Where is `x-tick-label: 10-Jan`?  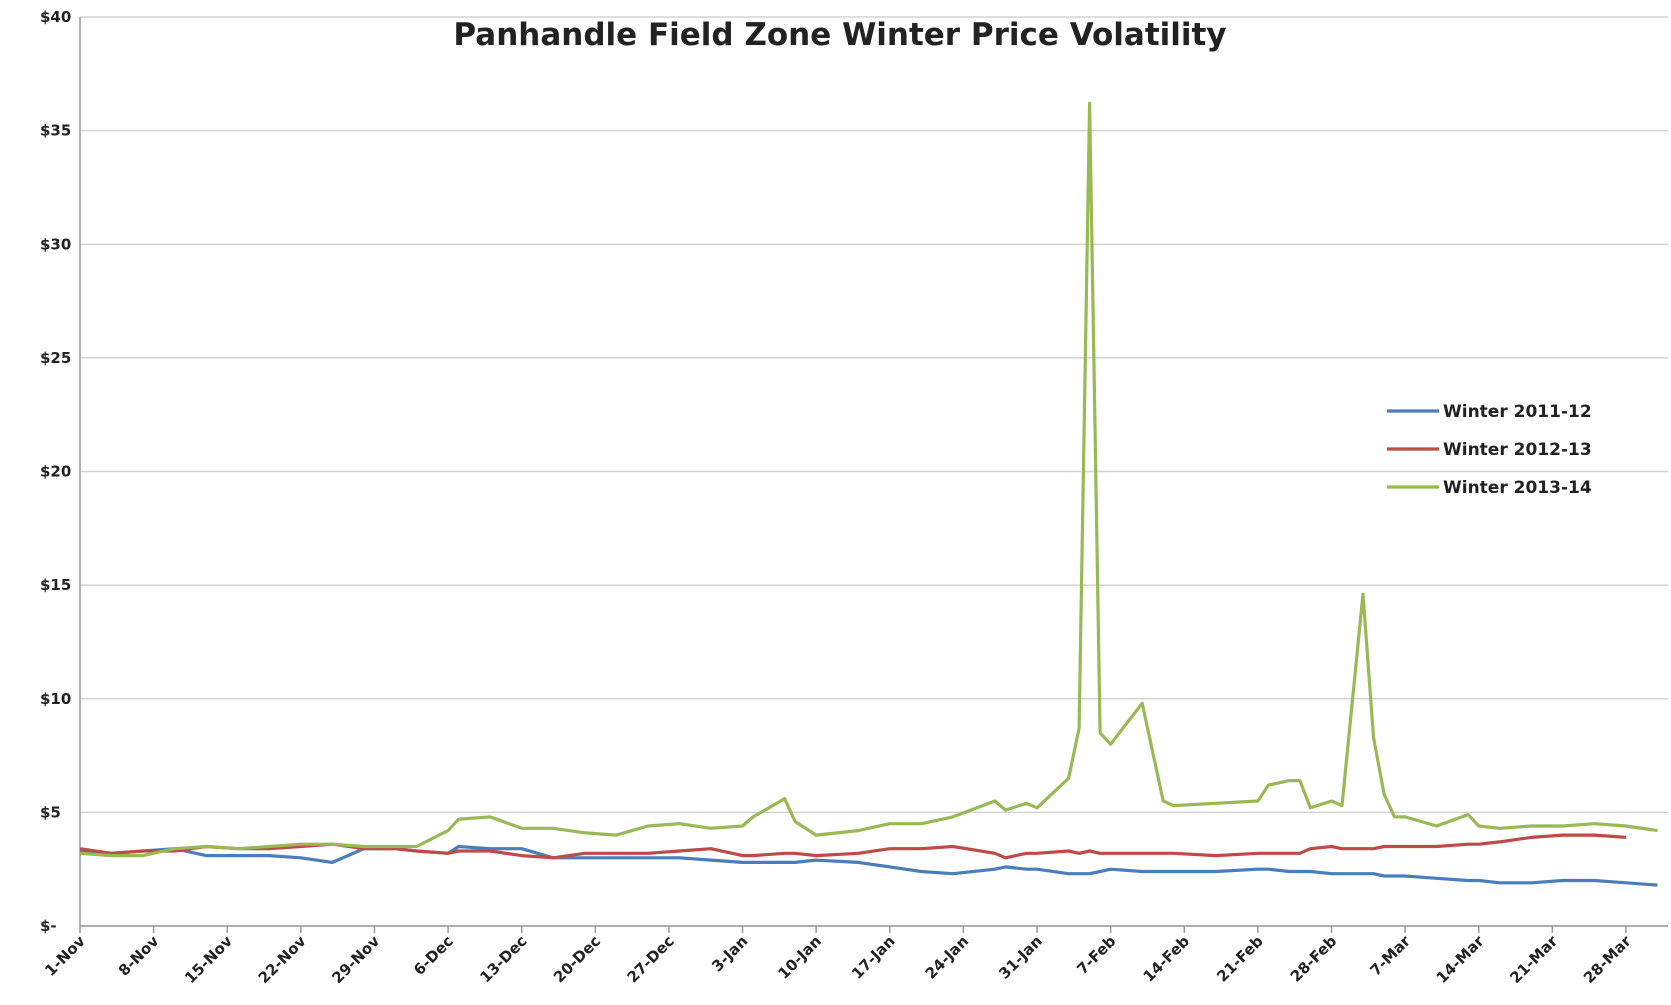
x-tick-label: 10-Jan is located at coordinates (799, 957).